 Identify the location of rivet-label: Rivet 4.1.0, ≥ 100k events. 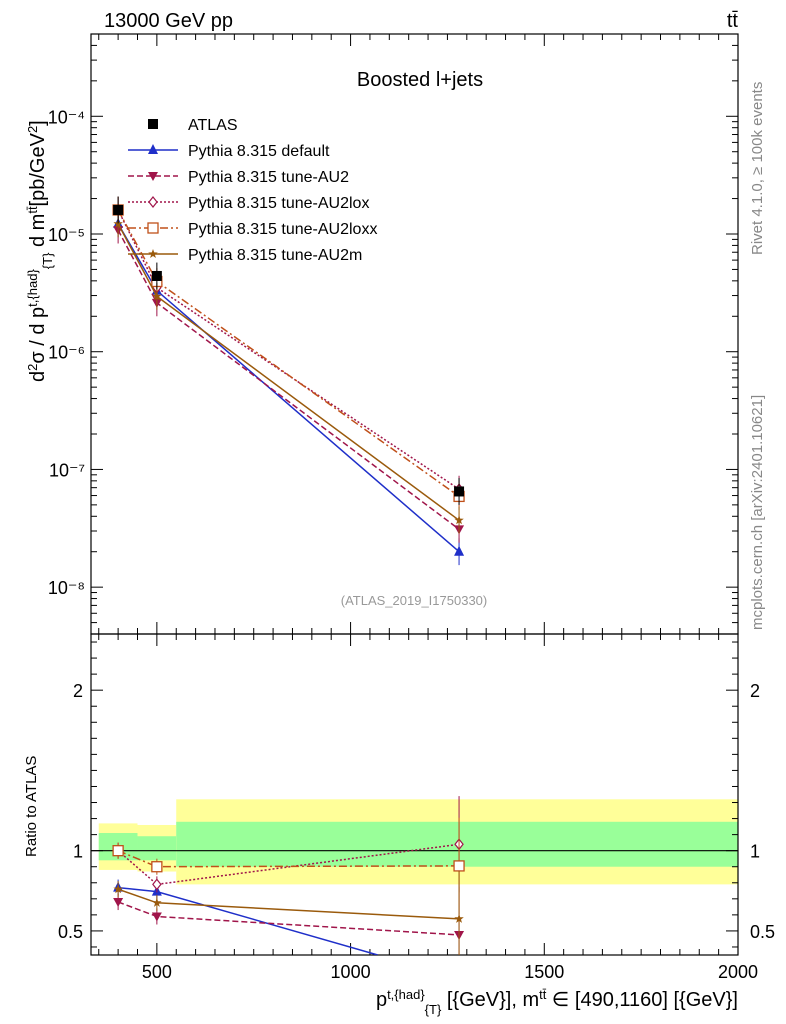
(757, 168).